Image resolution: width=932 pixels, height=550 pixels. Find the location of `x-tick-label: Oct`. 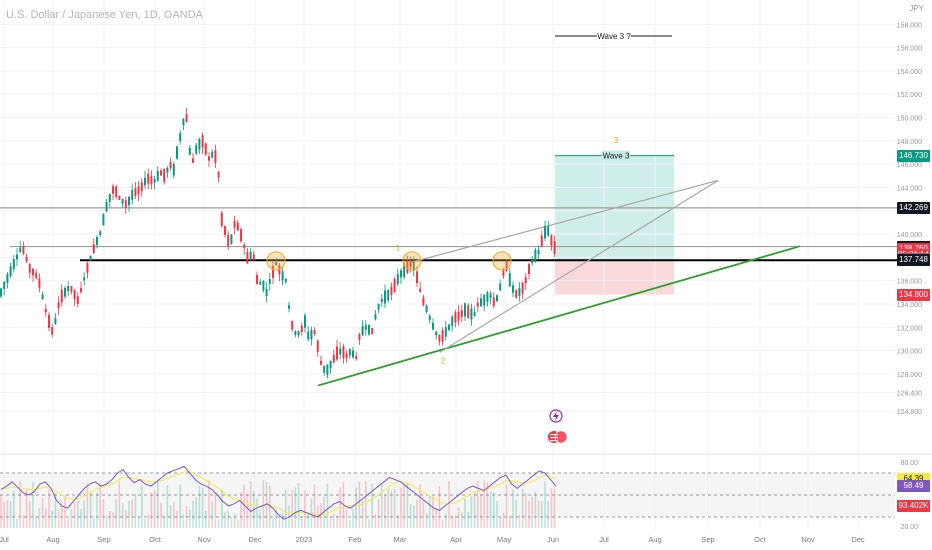

x-tick-label: Oct is located at coordinates (760, 539).